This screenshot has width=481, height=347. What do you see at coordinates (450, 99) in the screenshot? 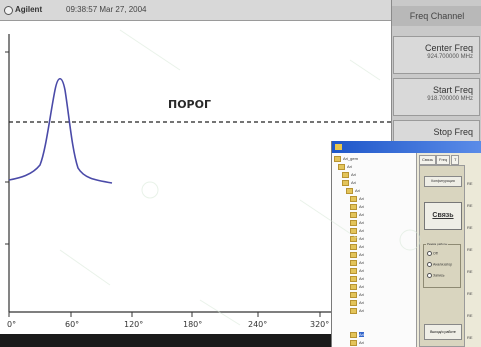
I see `softkey-value: 918.700000 MHz` at bounding box center [450, 99].